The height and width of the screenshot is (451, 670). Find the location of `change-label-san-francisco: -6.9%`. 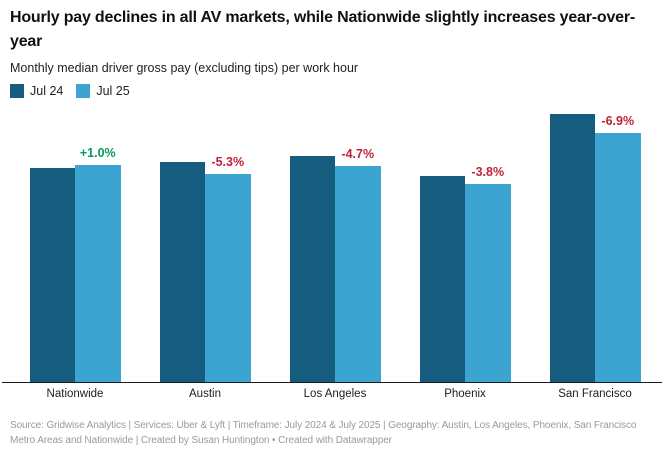

change-label-san-francisco: -6.9% is located at coordinates (618, 121).